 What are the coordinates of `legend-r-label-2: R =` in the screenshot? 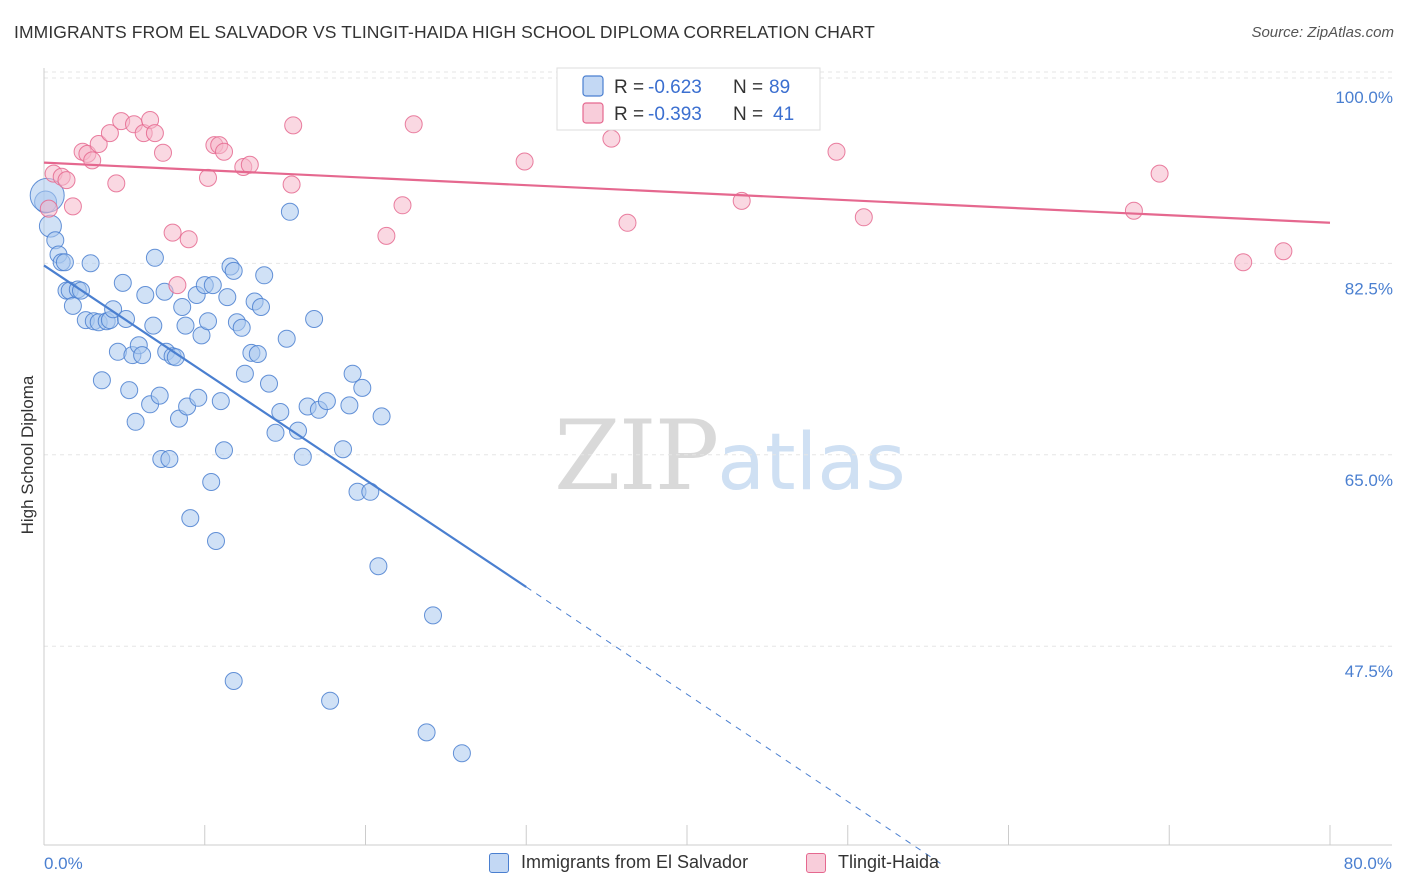 It's located at (629, 114).